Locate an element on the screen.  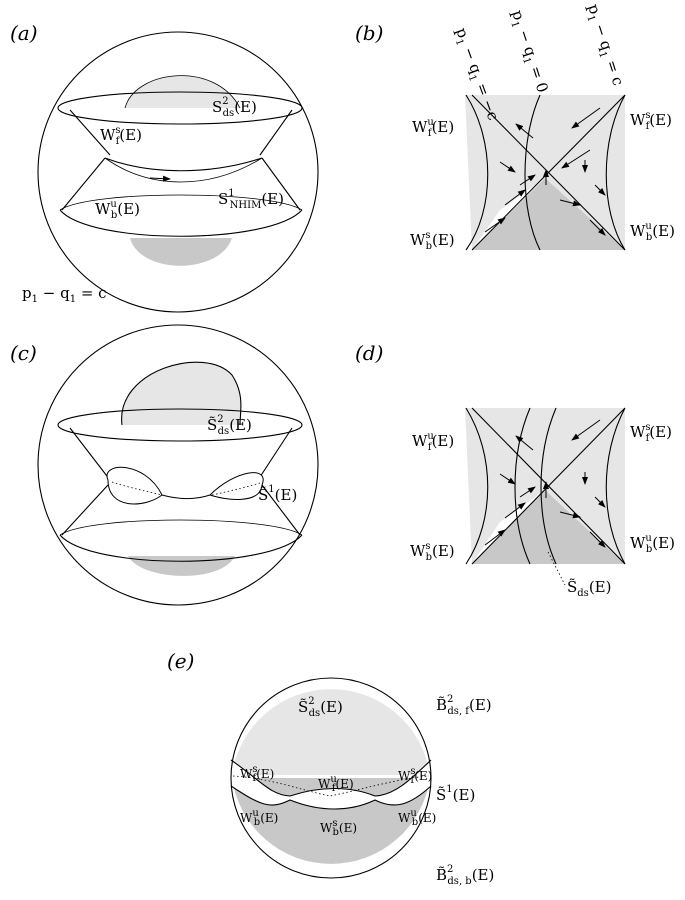
panel-a-sphere is located at coordinates (178, 172).